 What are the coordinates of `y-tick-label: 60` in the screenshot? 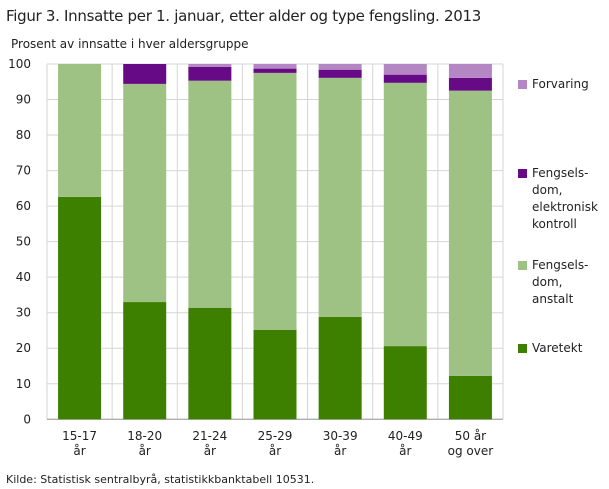 It's located at (23, 206).